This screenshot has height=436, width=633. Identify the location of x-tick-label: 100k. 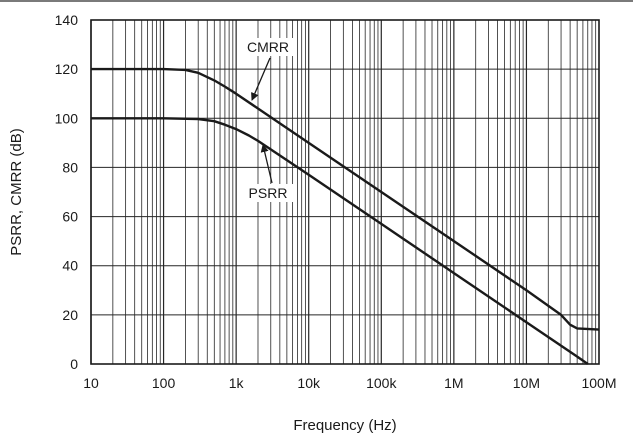
(381, 383).